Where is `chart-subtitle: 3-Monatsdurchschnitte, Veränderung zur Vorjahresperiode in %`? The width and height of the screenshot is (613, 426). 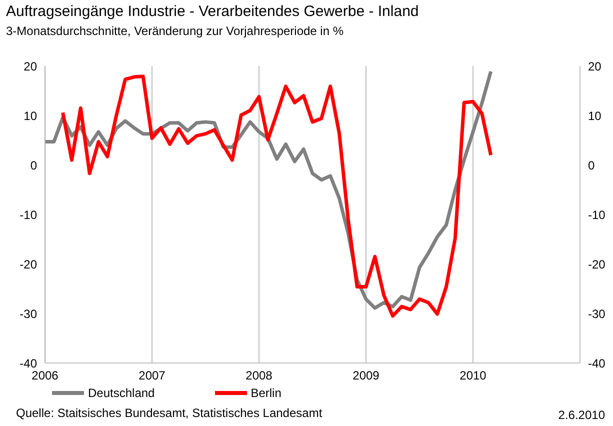
chart-subtitle: 3-Monatsdurchschnitte, Veränderung zur Vorjahresperiode in % is located at coordinates (175, 31).